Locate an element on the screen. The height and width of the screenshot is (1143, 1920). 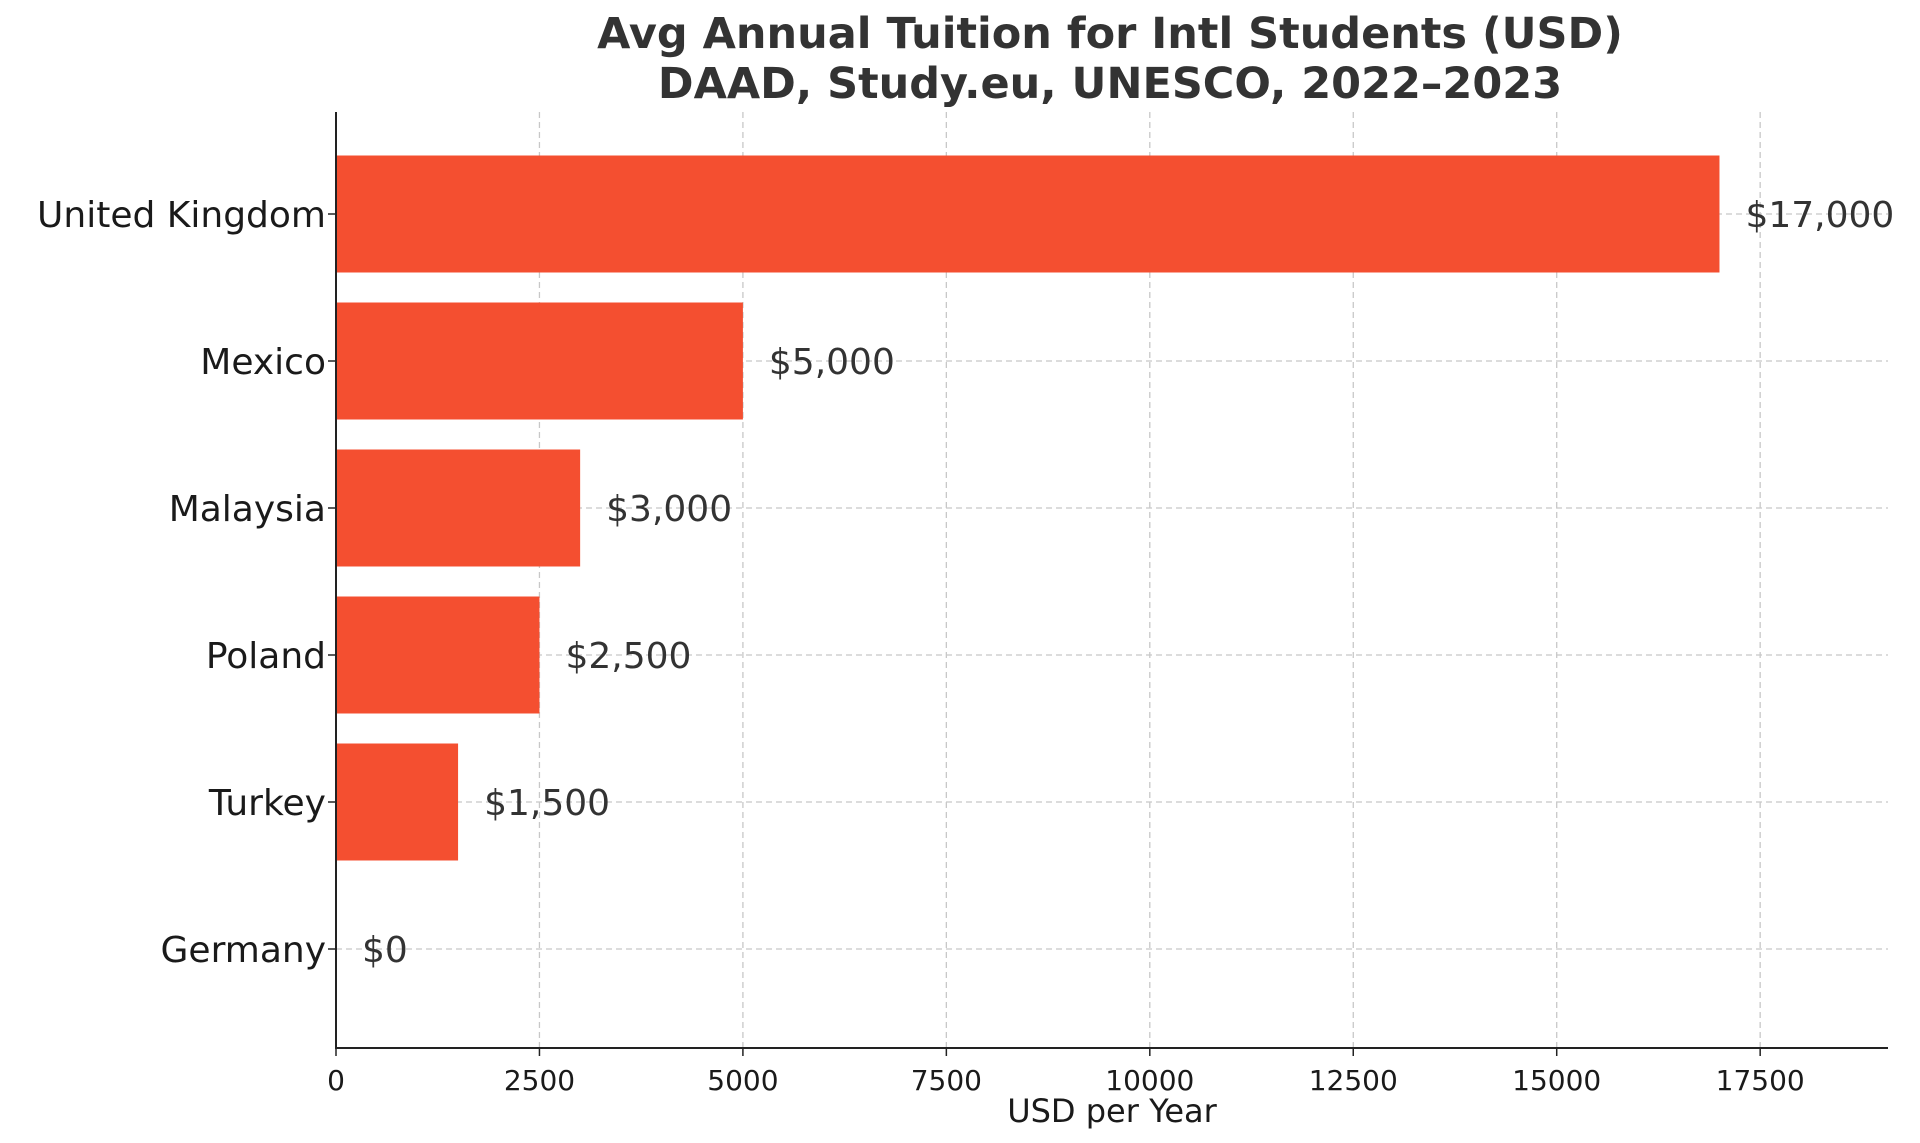
x-tick-label: 5000 is located at coordinates (742, 1080).